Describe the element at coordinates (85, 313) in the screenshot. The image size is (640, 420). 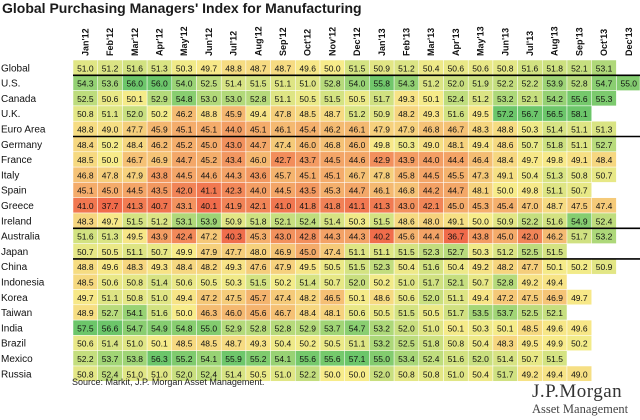
I see `cell-value: 48.9` at that location.